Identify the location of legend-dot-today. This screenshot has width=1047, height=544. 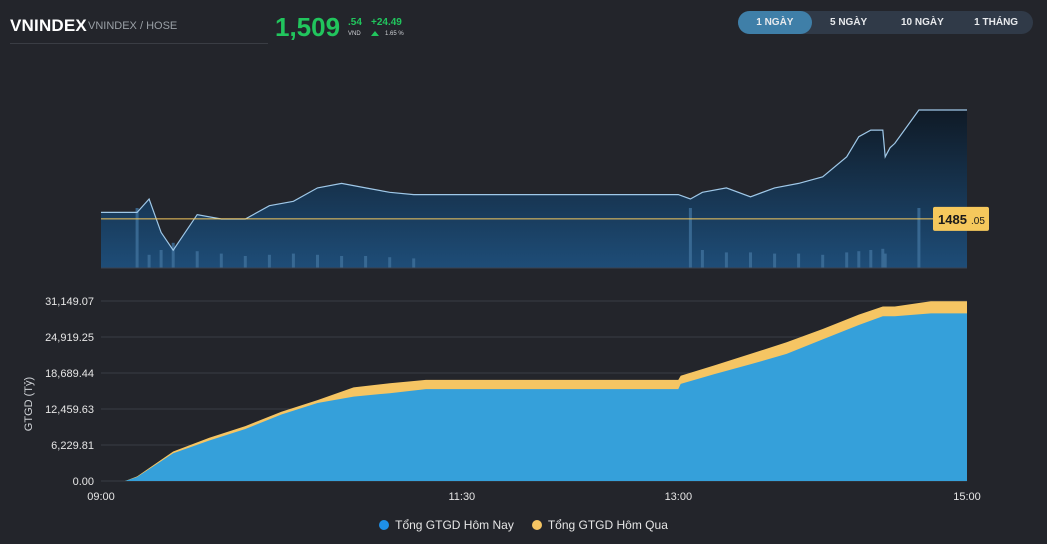
(384, 525).